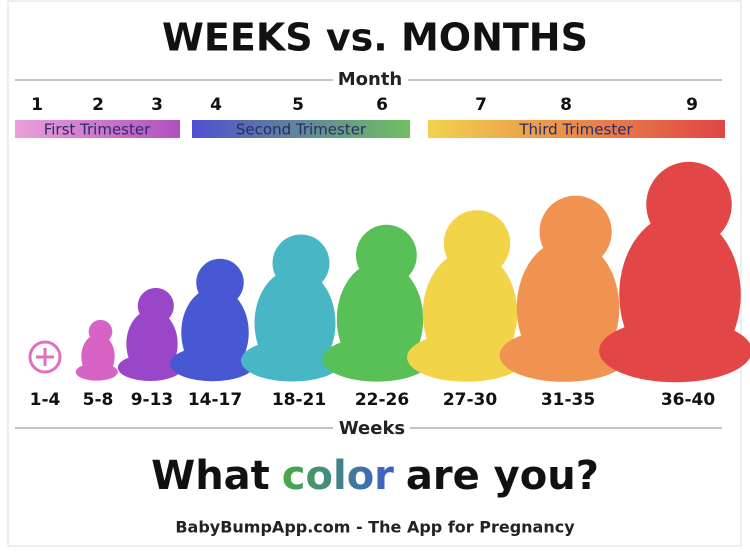 The width and height of the screenshot is (750, 553). What do you see at coordinates (157, 105) in the screenshot?
I see `month-number: 3` at bounding box center [157, 105].